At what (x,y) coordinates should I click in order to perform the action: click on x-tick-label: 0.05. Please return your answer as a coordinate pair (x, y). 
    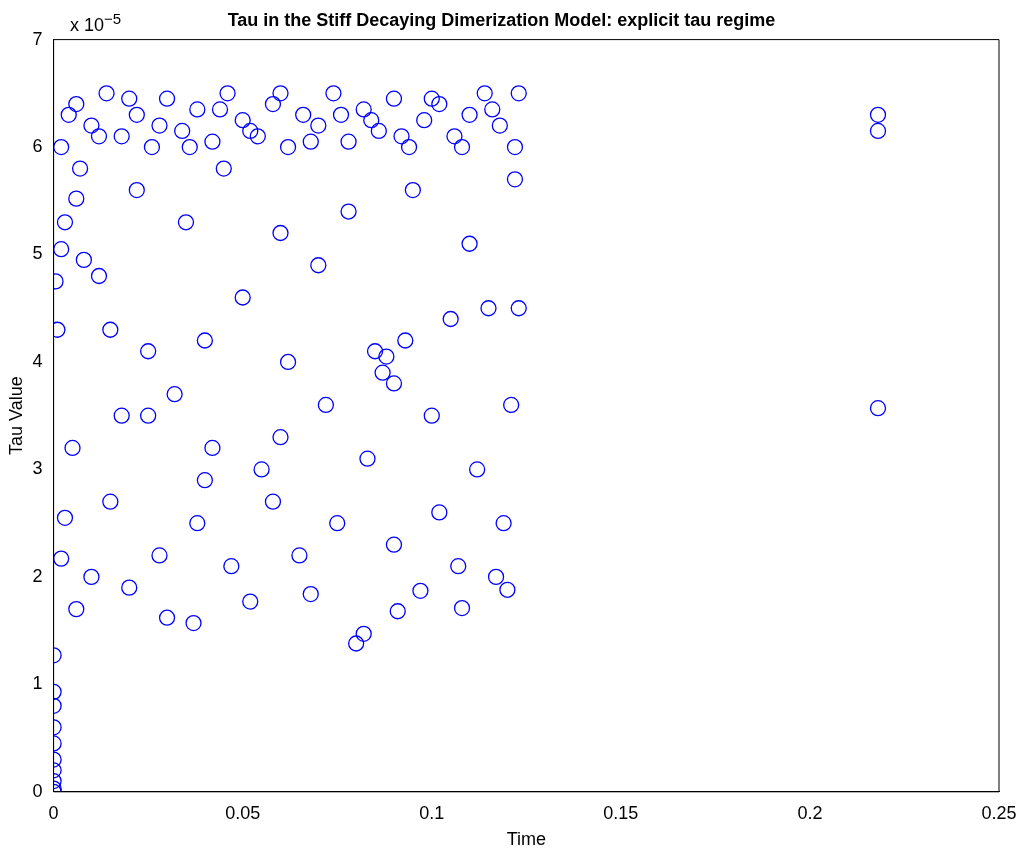
    Looking at the image, I should click on (243, 812).